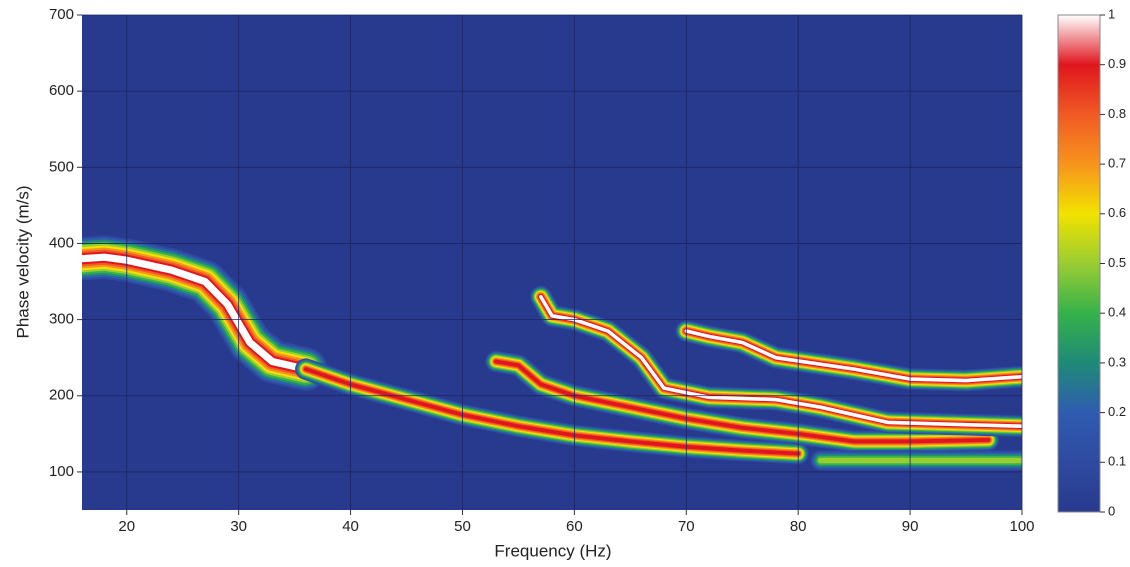 This screenshot has width=1130, height=567. Describe the element at coordinates (1117, 461) in the screenshot. I see `colorbar-tick-label: 0.1` at that location.